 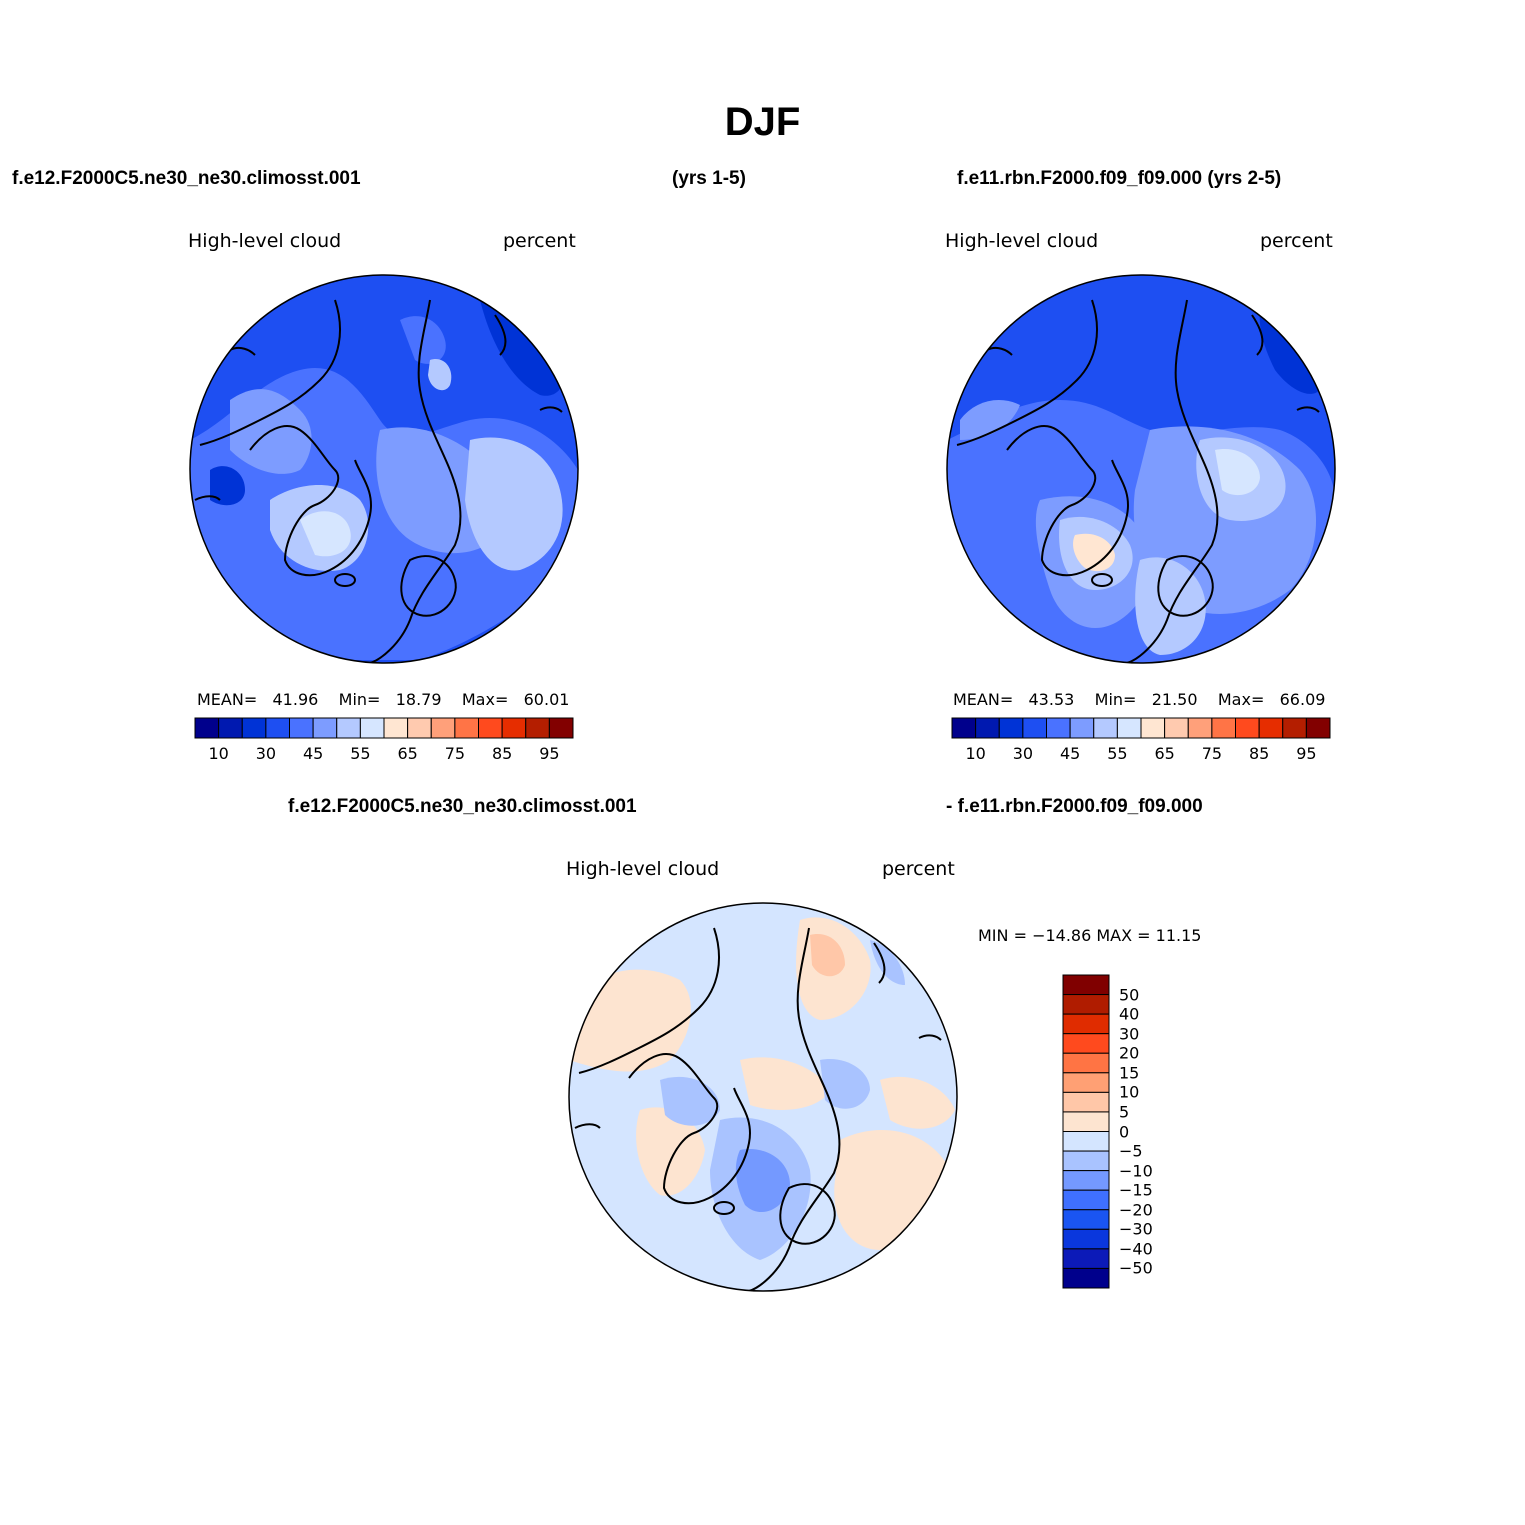 I want to click on colorbar-tick-label: −10, so click(x=1136, y=1171).